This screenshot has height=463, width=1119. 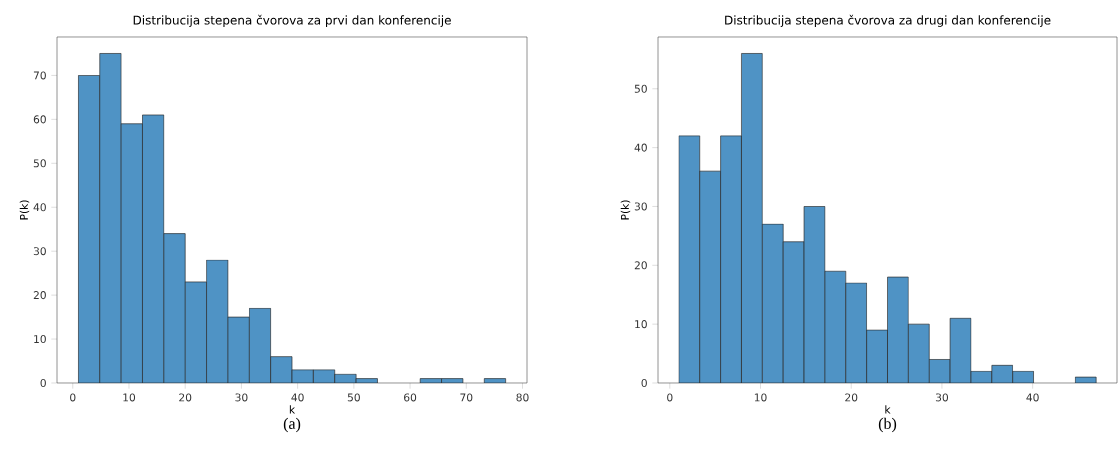 What do you see at coordinates (888, 20) in the screenshot?
I see `chart-title: Distribucija stepena čvorova za drugi dan konferencije` at bounding box center [888, 20].